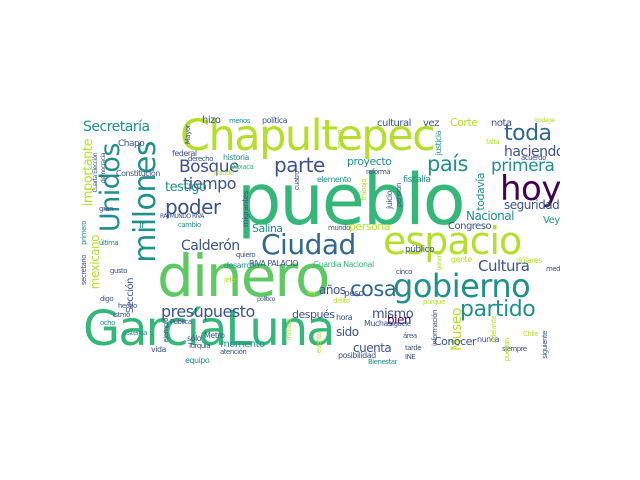 The image size is (640, 480). I want to click on word: cambio, so click(189, 225).